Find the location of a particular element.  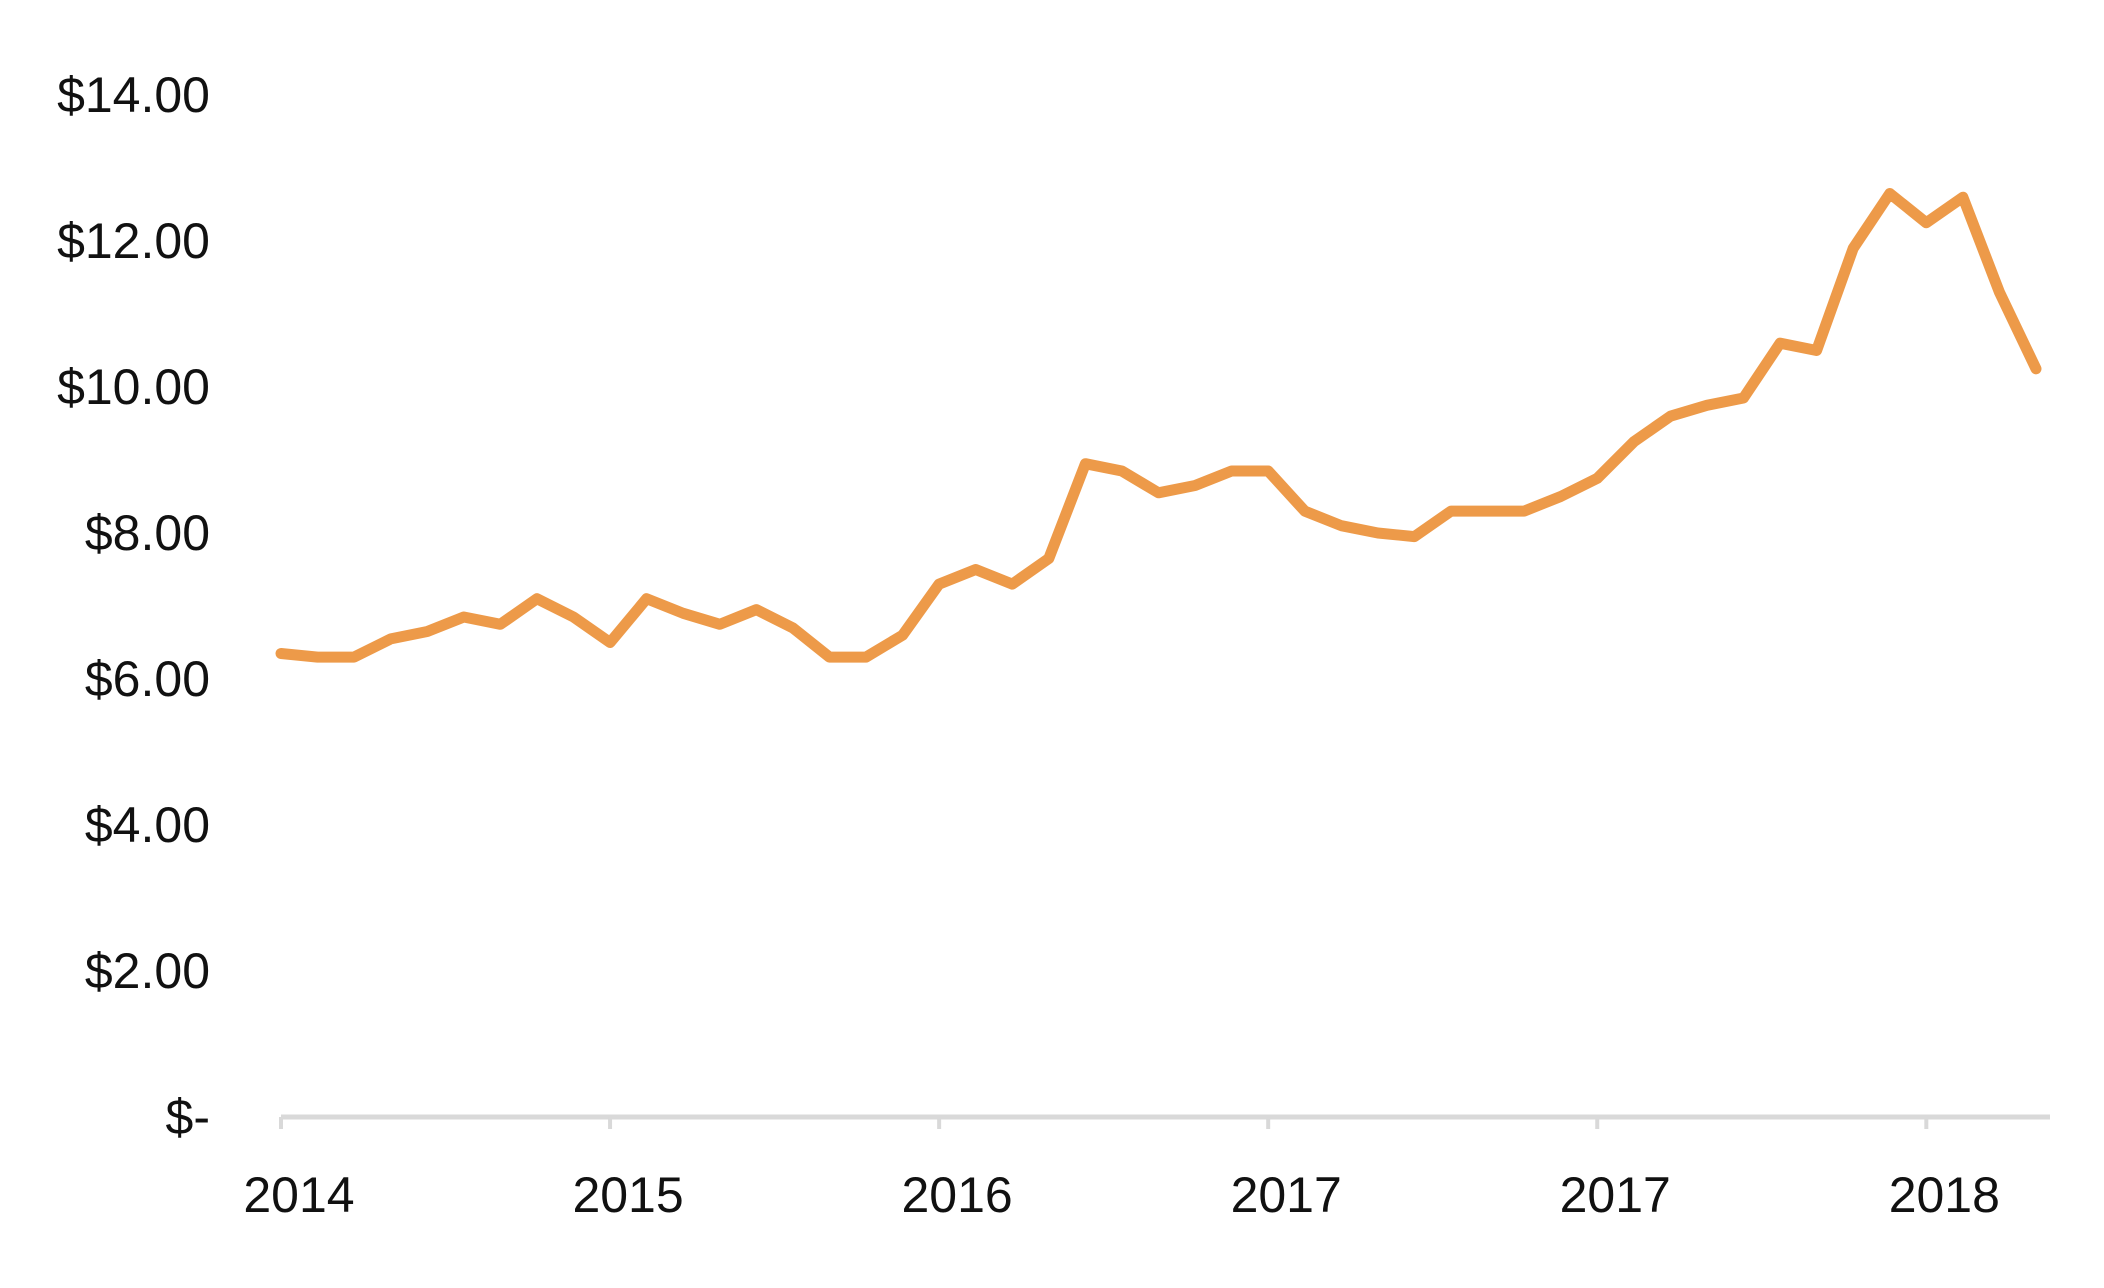

y-tick-label: $4.00 is located at coordinates (147, 825).